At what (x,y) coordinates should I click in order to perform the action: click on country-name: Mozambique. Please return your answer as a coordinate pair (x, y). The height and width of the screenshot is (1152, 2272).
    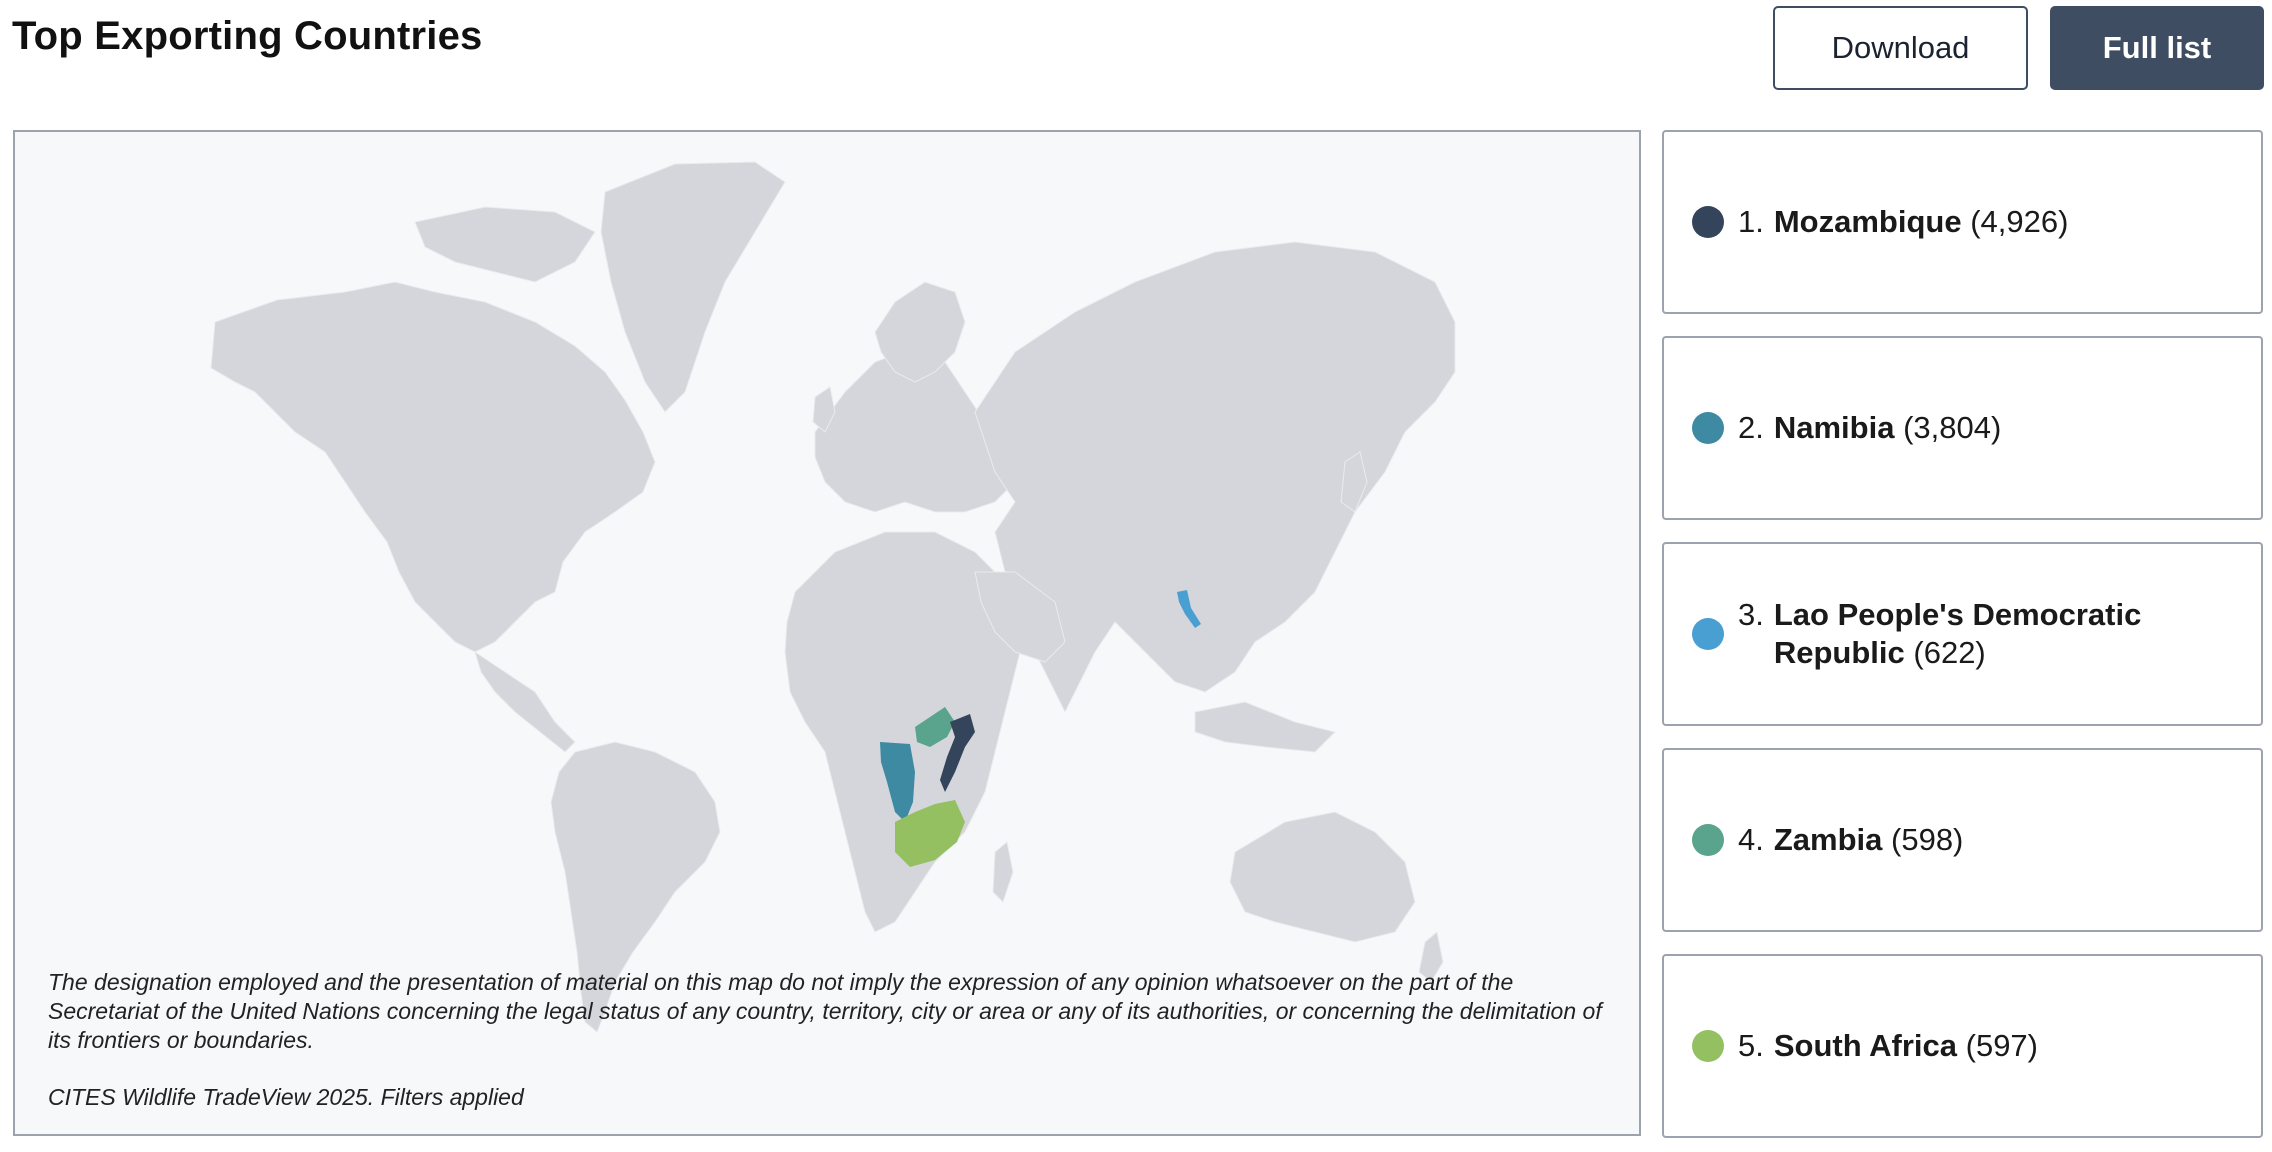
    Looking at the image, I should click on (1867, 221).